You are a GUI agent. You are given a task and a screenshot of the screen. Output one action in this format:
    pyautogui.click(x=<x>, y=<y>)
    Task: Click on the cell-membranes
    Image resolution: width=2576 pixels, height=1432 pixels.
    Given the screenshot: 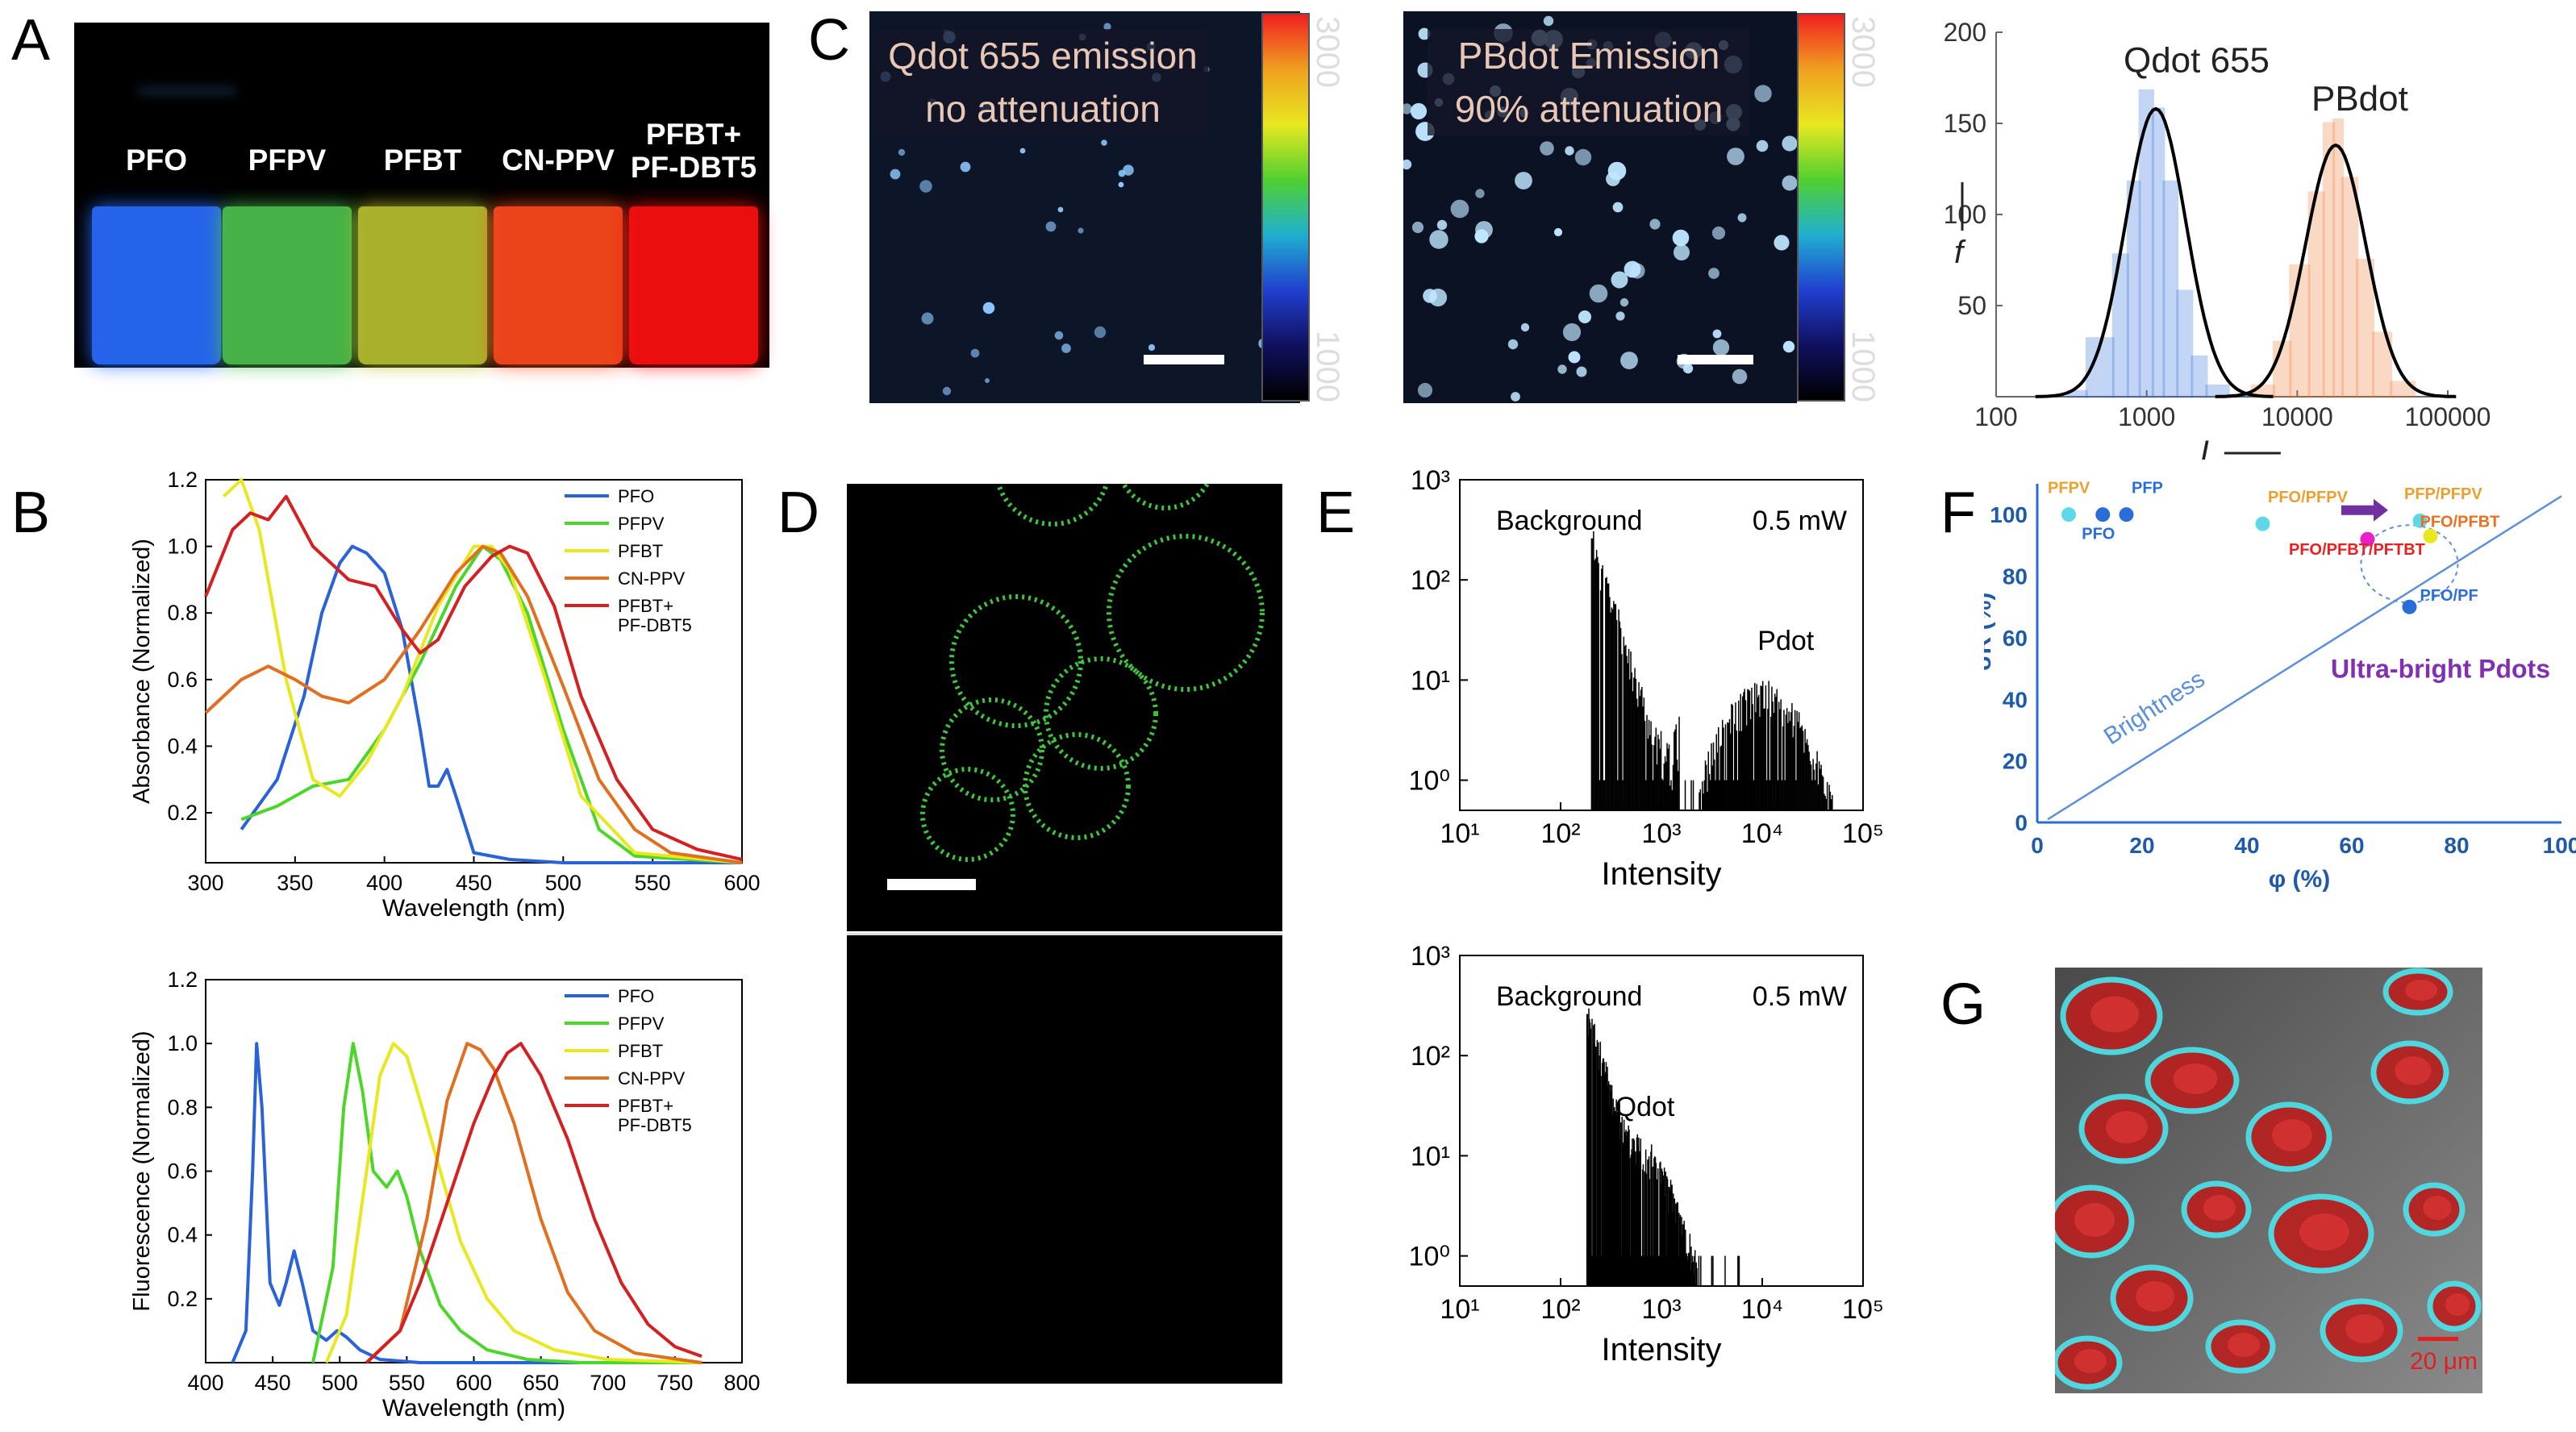 What is the action you would take?
    pyautogui.click(x=1076, y=687)
    